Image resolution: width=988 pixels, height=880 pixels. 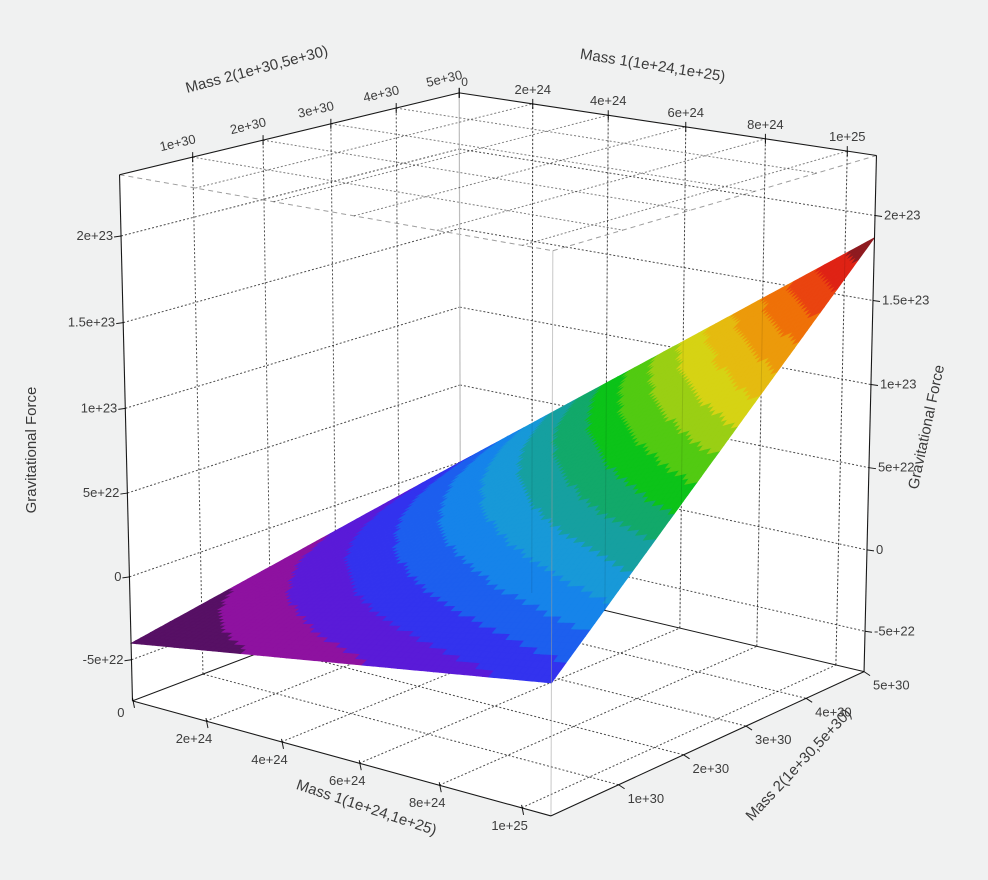 I want to click on hidden-edges, so click(x=498, y=203).